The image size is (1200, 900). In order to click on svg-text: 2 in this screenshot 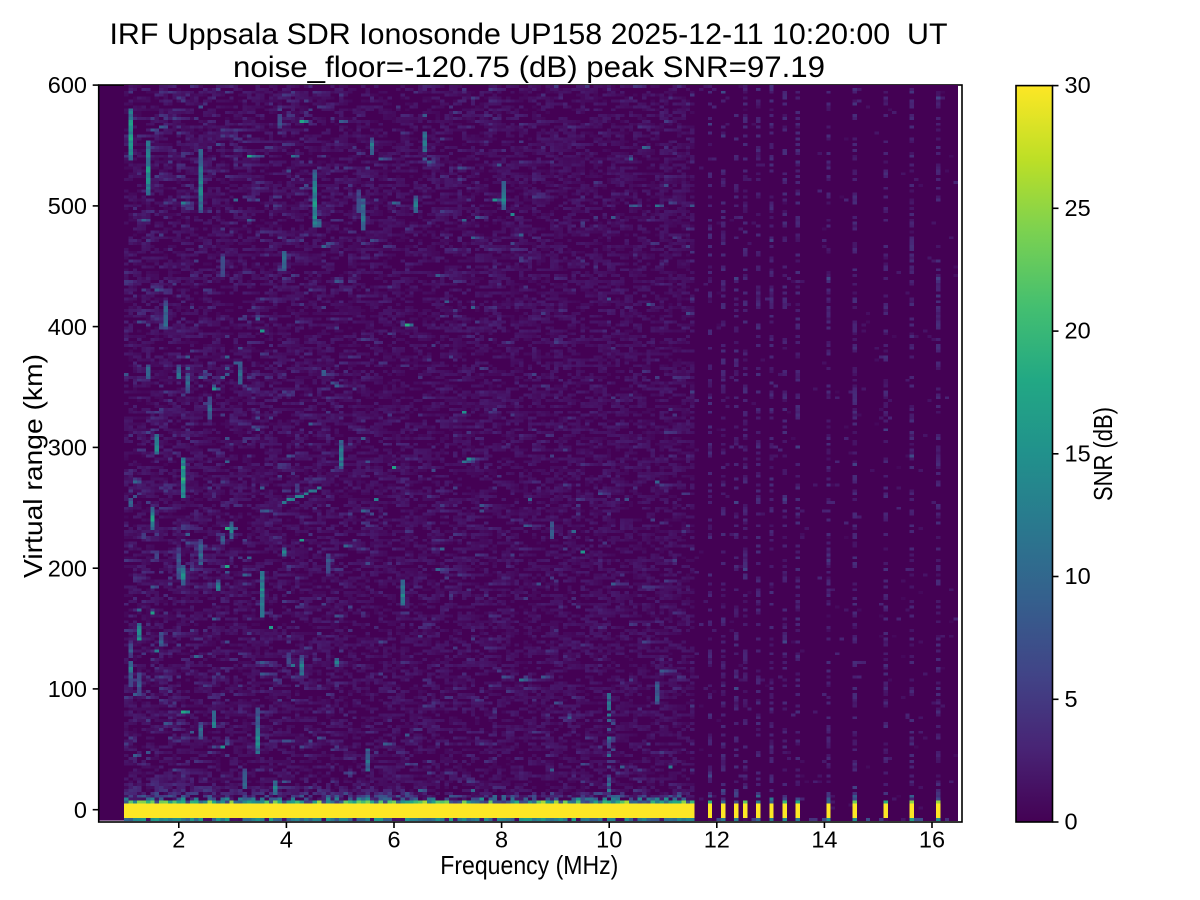, I will do `click(178, 840)`.